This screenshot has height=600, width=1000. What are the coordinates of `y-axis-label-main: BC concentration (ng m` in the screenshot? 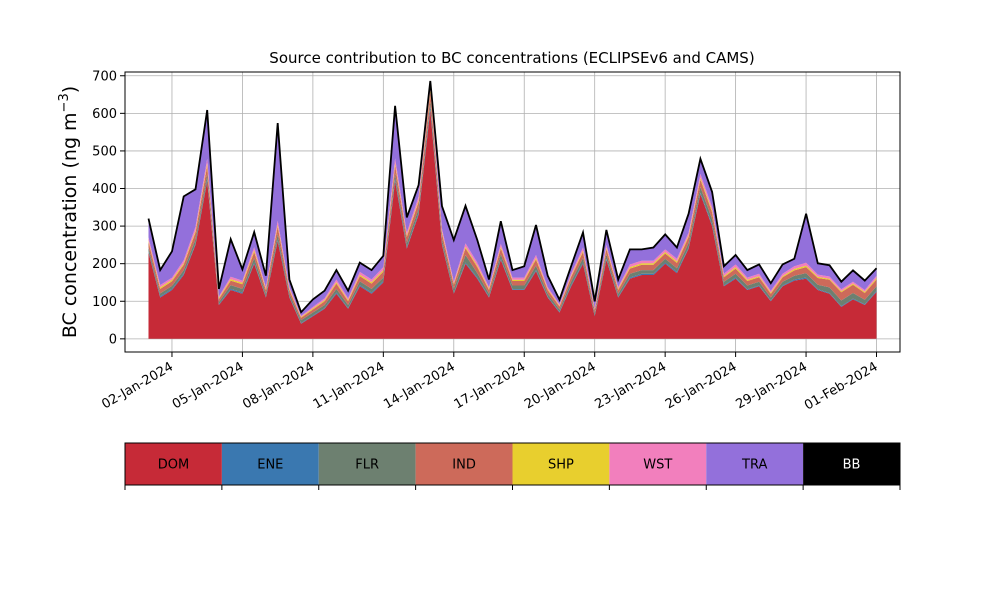 It's located at (70, 225).